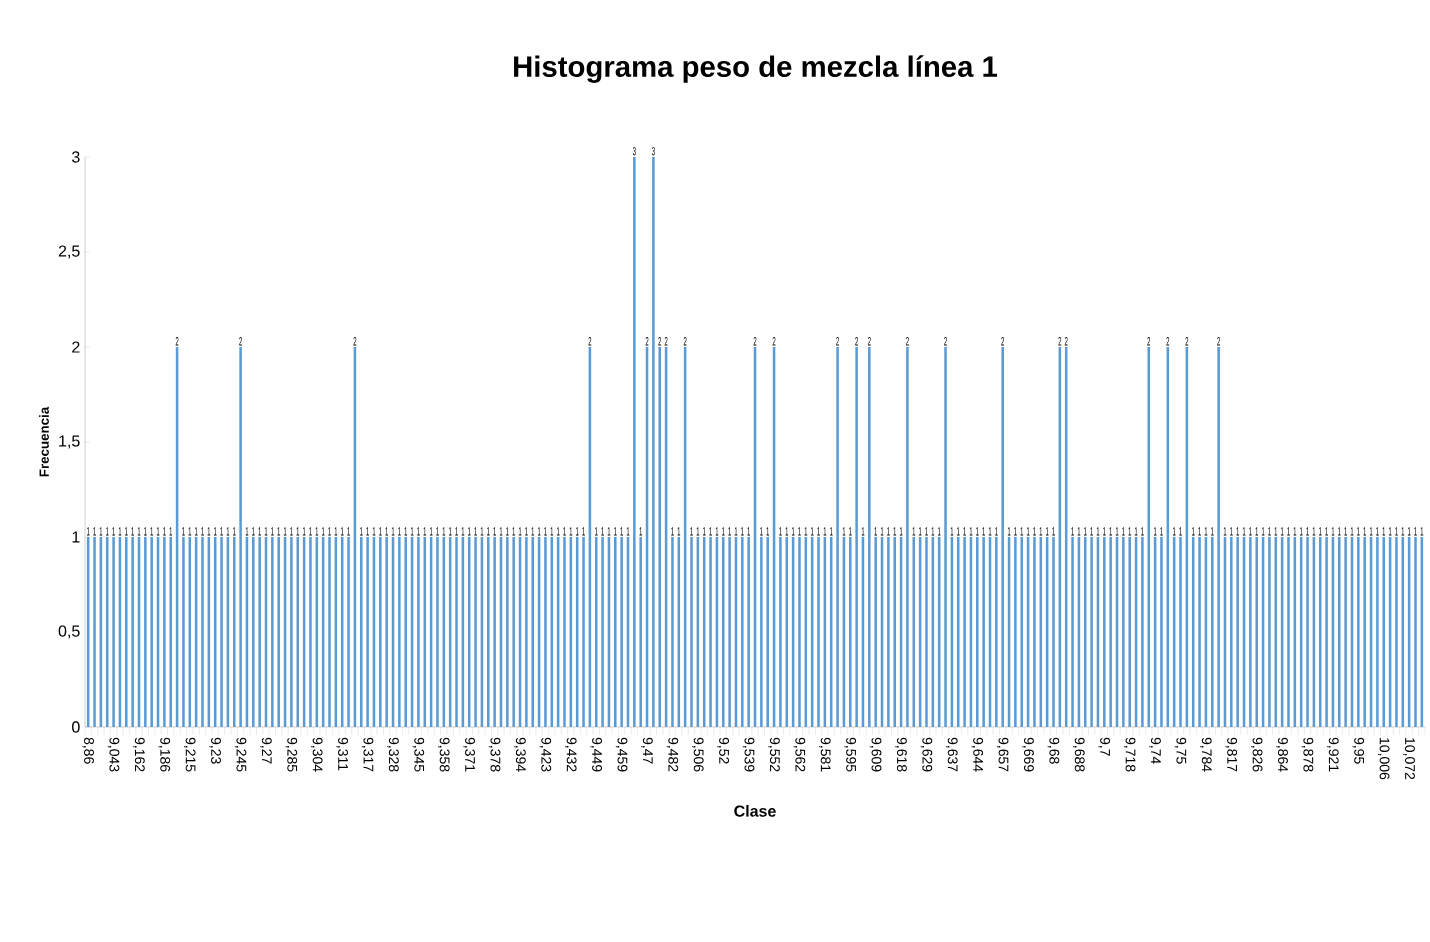 This screenshot has width=1430, height=942. Describe the element at coordinates (444, 754) in the screenshot. I see `x-tick-label: 9,358` at that location.